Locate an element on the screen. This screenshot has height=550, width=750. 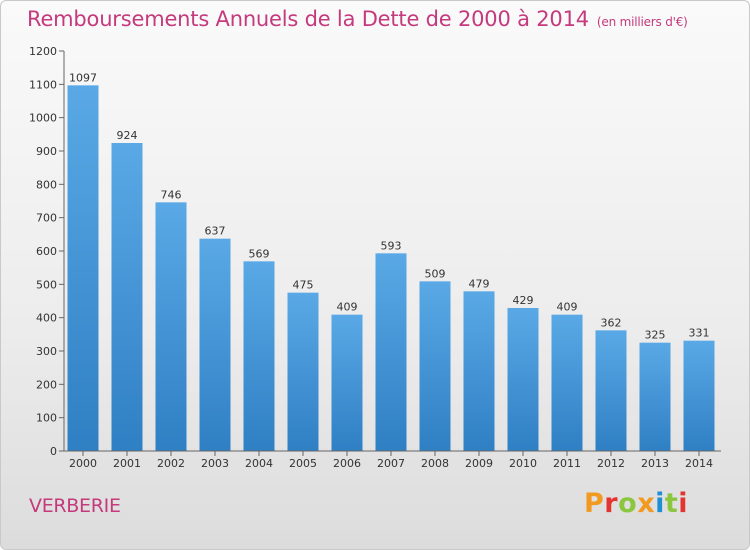
x-tick-label: 2008 is located at coordinates (435, 463).